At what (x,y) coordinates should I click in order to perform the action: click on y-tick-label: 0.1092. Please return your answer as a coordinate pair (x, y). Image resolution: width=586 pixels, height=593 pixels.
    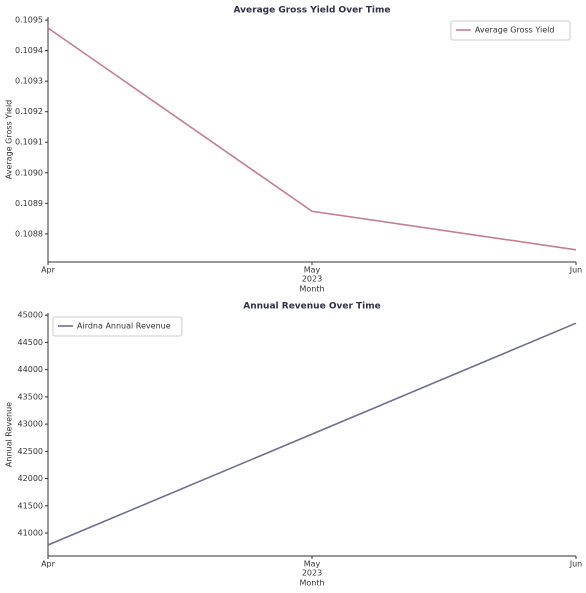
    Looking at the image, I should click on (29, 111).